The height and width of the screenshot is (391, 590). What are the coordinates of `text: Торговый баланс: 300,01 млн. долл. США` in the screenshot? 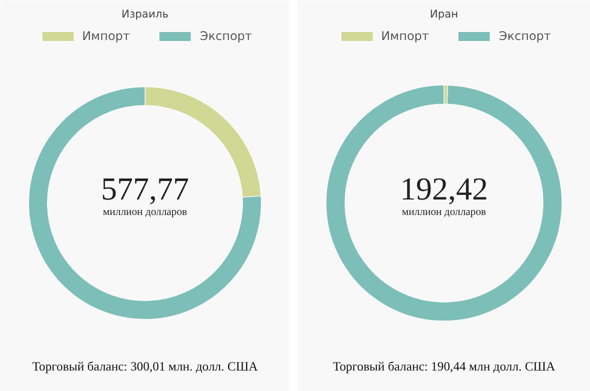 It's located at (145, 366).